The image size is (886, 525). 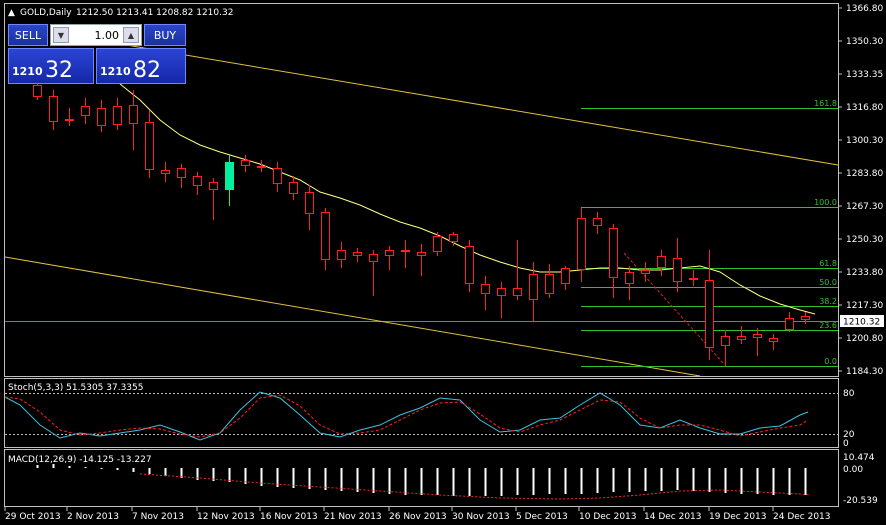 What do you see at coordinates (481, 517) in the screenshot?
I see `time-axis-label: 30 Nov 2013` at bounding box center [481, 517].